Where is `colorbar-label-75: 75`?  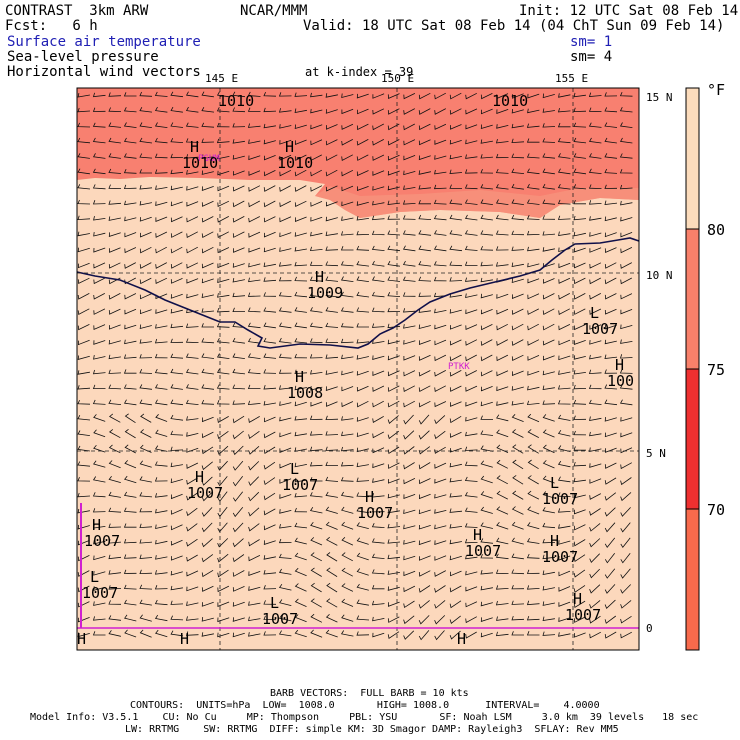
colorbar-label-75: 75 is located at coordinates (716, 370).